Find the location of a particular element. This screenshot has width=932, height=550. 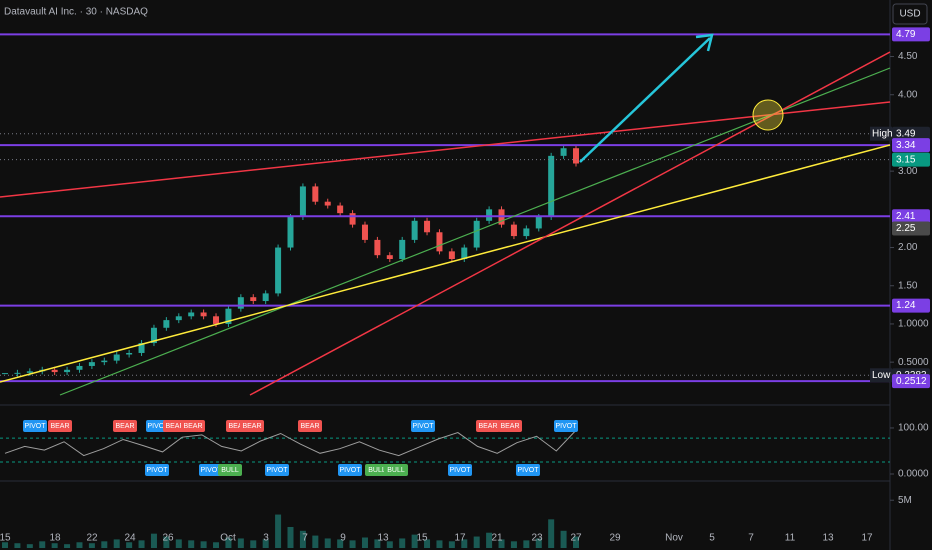

y-tick-label: 0.0000 is located at coordinates (913, 474).